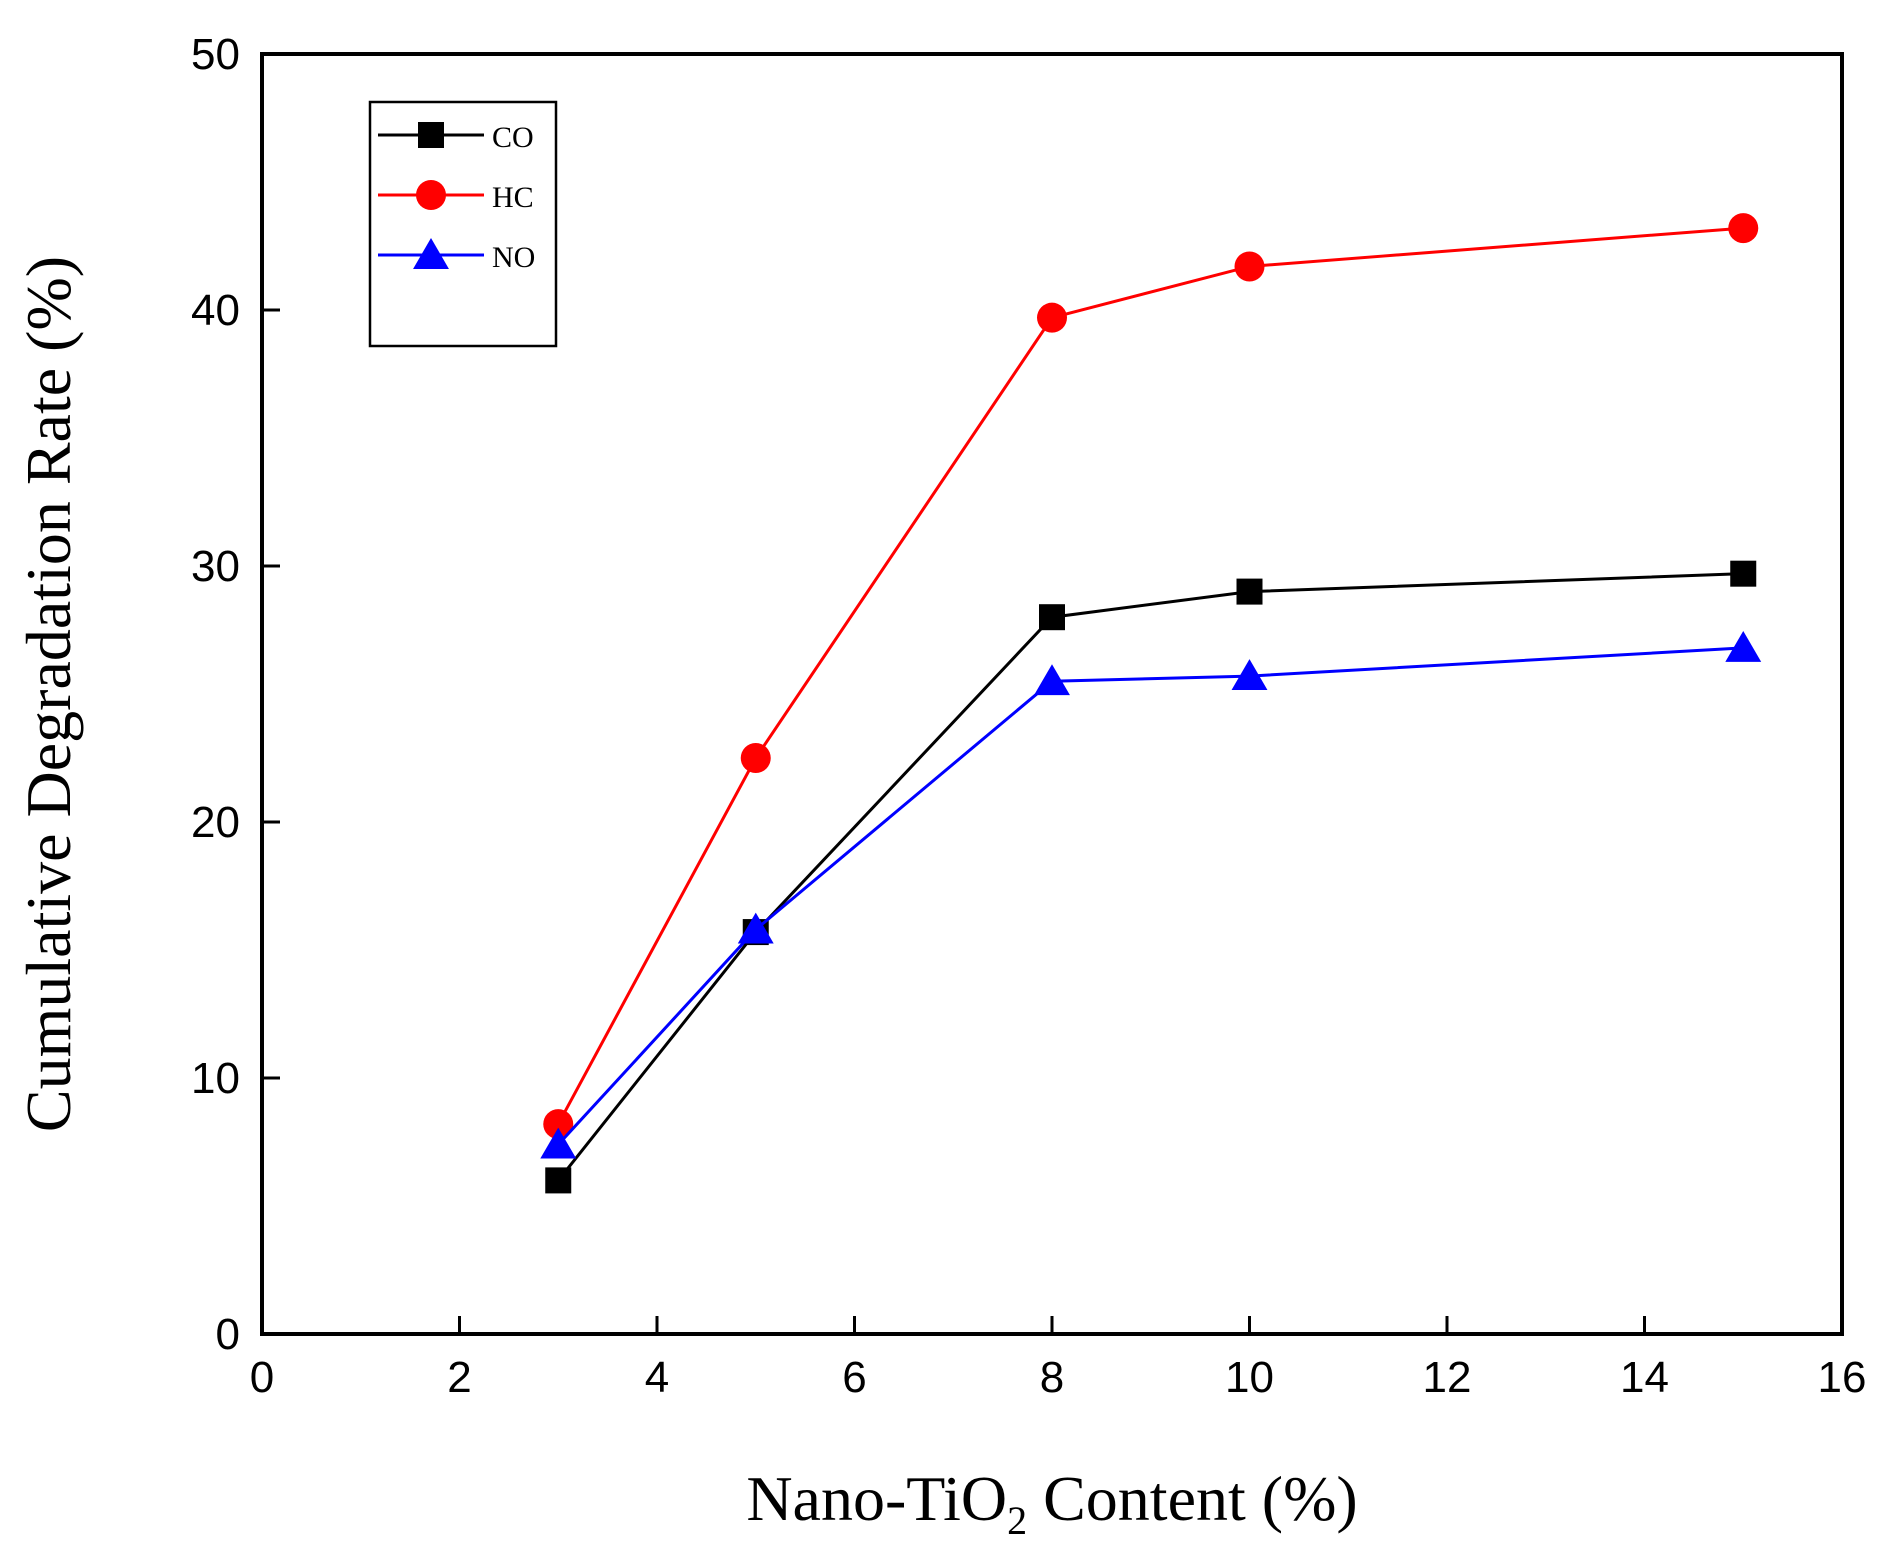 The image size is (1884, 1564). What do you see at coordinates (215, 822) in the screenshot?
I see `y-tick-label: 20` at bounding box center [215, 822].